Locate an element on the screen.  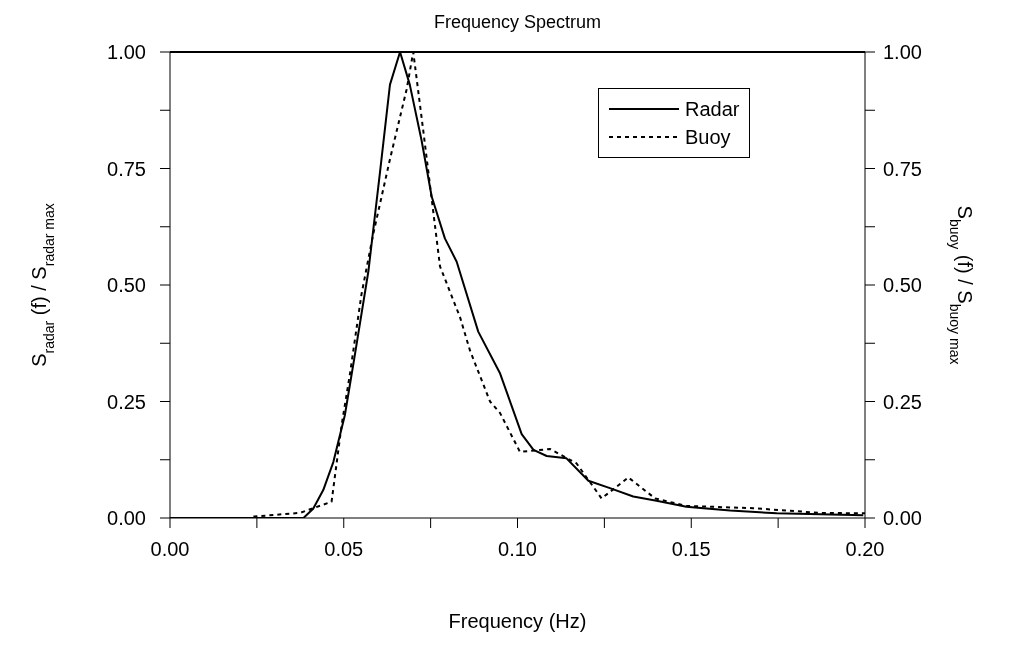
legend-label: Buoy is located at coordinates (708, 137).